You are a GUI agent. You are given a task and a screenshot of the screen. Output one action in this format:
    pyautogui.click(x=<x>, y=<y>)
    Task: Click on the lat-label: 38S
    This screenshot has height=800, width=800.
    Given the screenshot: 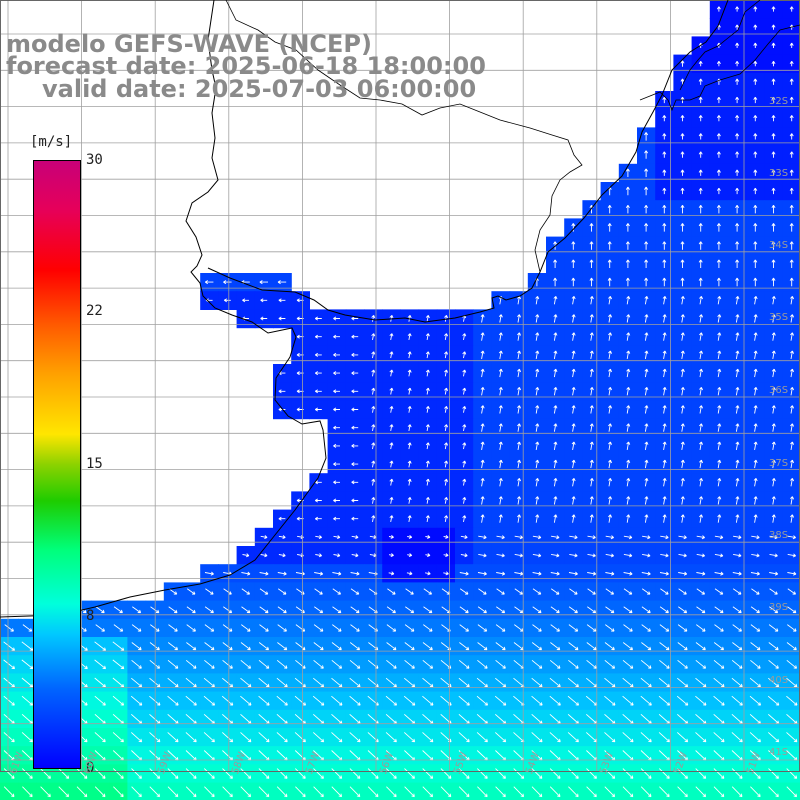 What is the action you would take?
    pyautogui.click(x=779, y=535)
    